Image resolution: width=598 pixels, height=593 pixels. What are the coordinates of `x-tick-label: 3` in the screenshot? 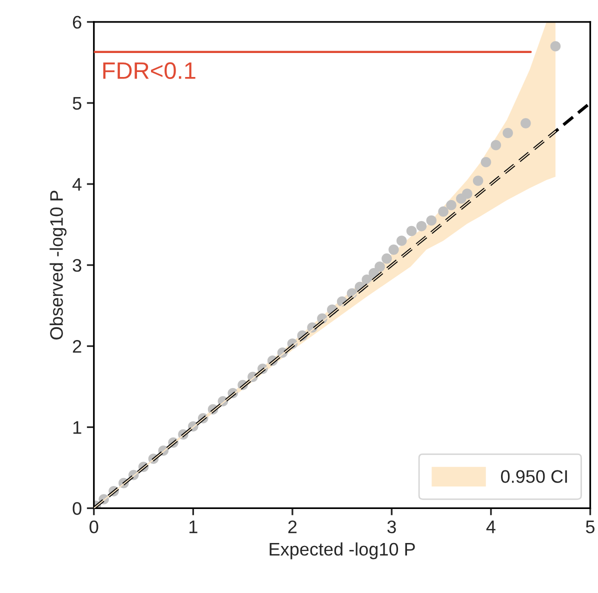 It's located at (391, 527).